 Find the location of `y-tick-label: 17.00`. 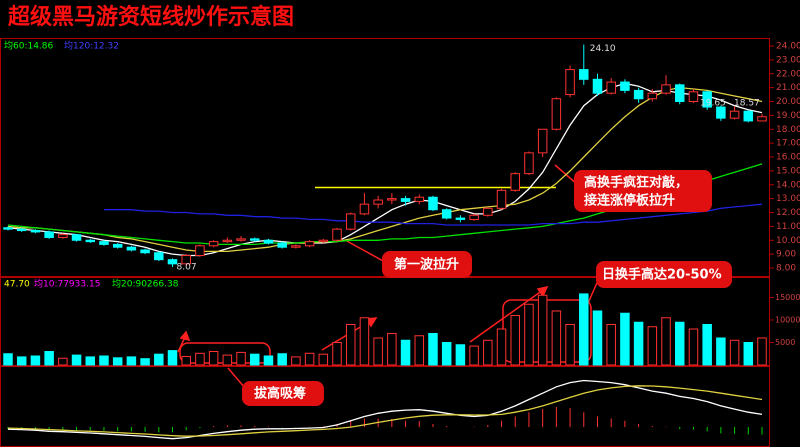

y-tick-label: 17.00 is located at coordinates (788, 144).